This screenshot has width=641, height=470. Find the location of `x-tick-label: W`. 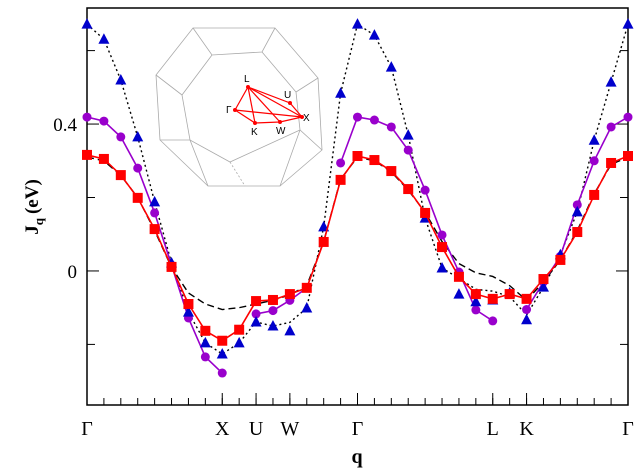

x-tick-label: W is located at coordinates (289, 429).